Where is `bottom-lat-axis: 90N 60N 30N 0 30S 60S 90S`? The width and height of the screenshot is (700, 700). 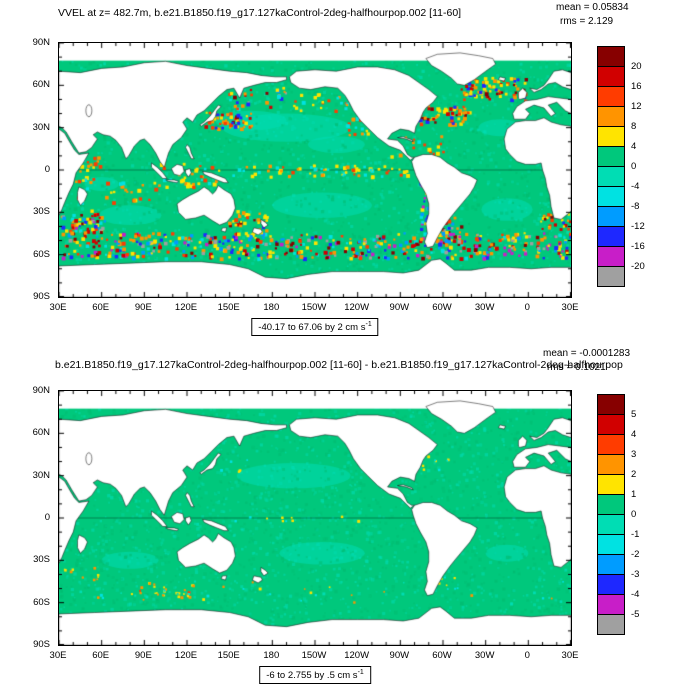 bottom-lat-axis: 90N 60N 30N 0 30S 60S 90S is located at coordinates (30, 517).